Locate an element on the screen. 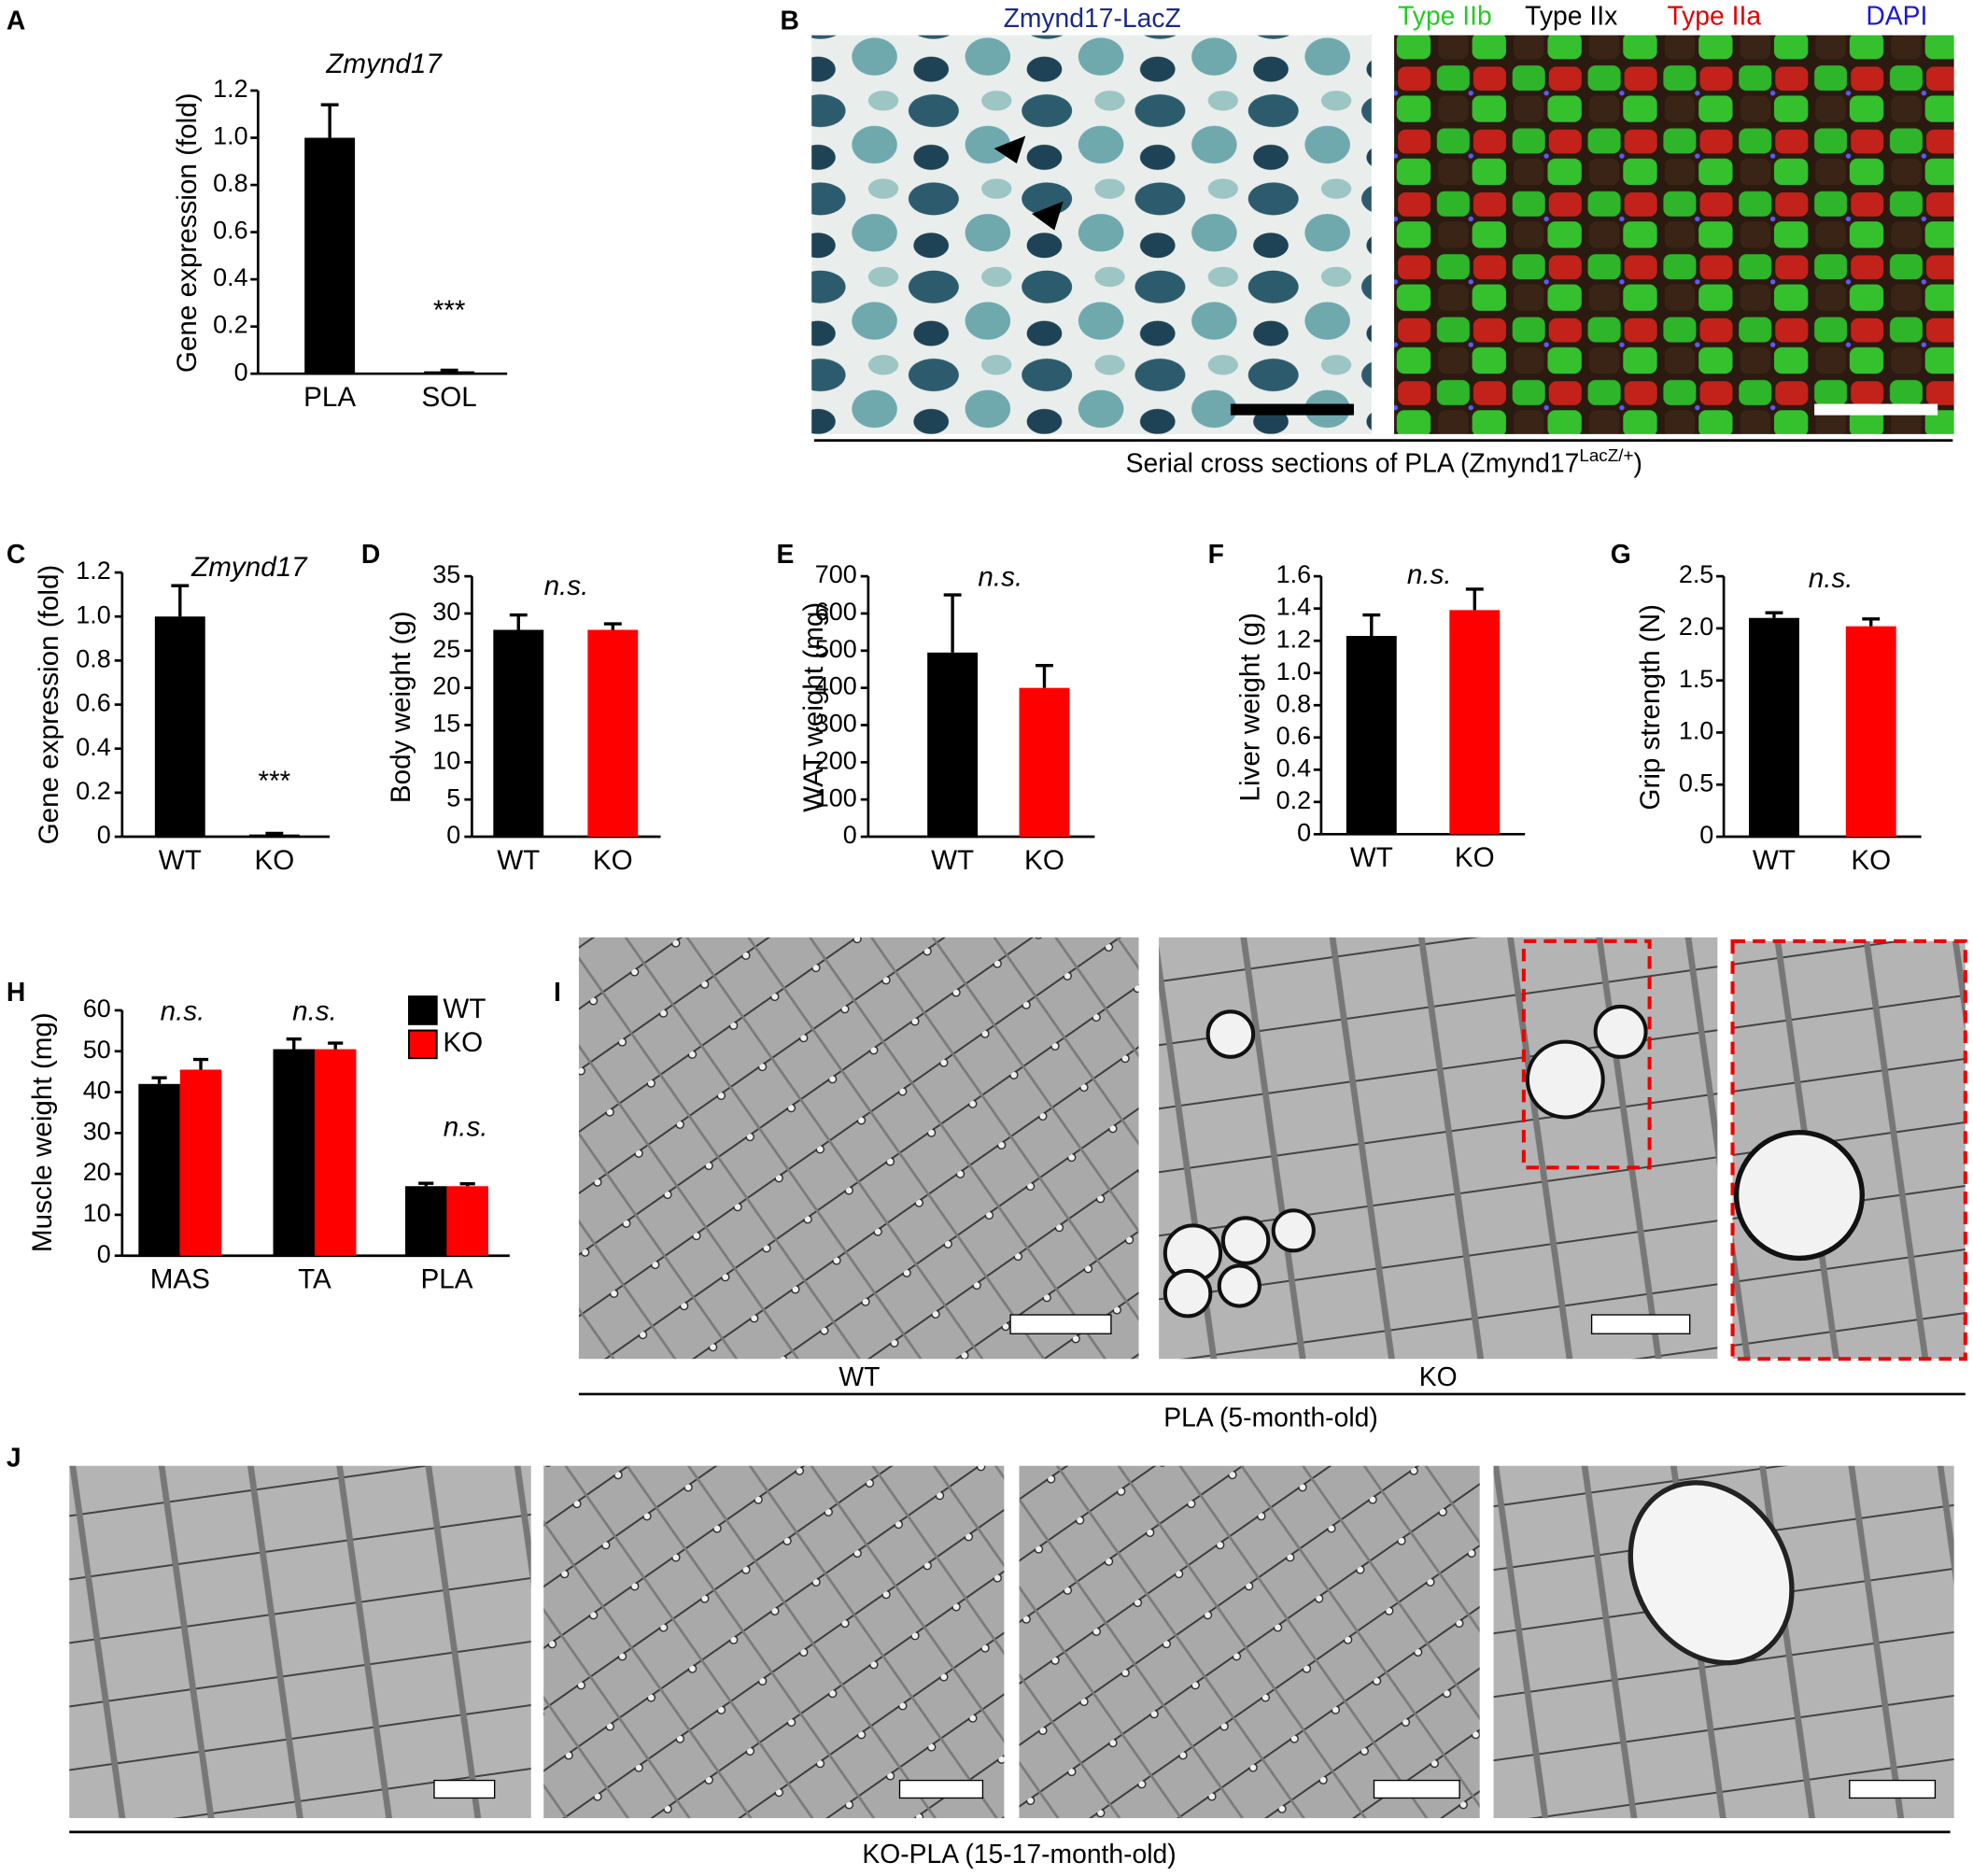 The width and height of the screenshot is (1973, 1876). stain-label: DAPI is located at coordinates (1896, 15).